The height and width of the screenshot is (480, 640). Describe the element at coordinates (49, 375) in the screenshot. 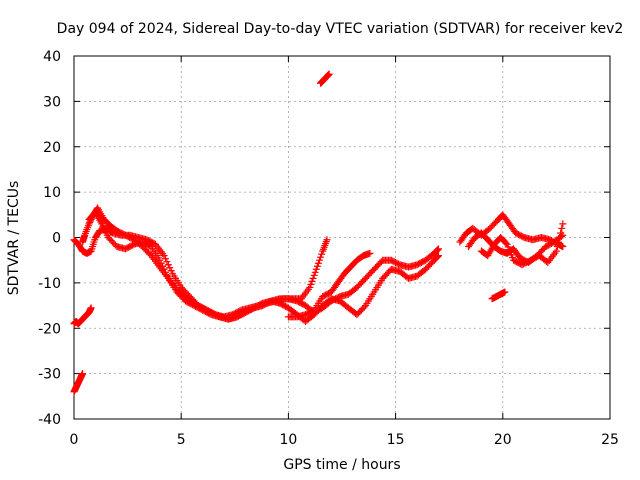

I see `y-tick-label: -30` at that location.